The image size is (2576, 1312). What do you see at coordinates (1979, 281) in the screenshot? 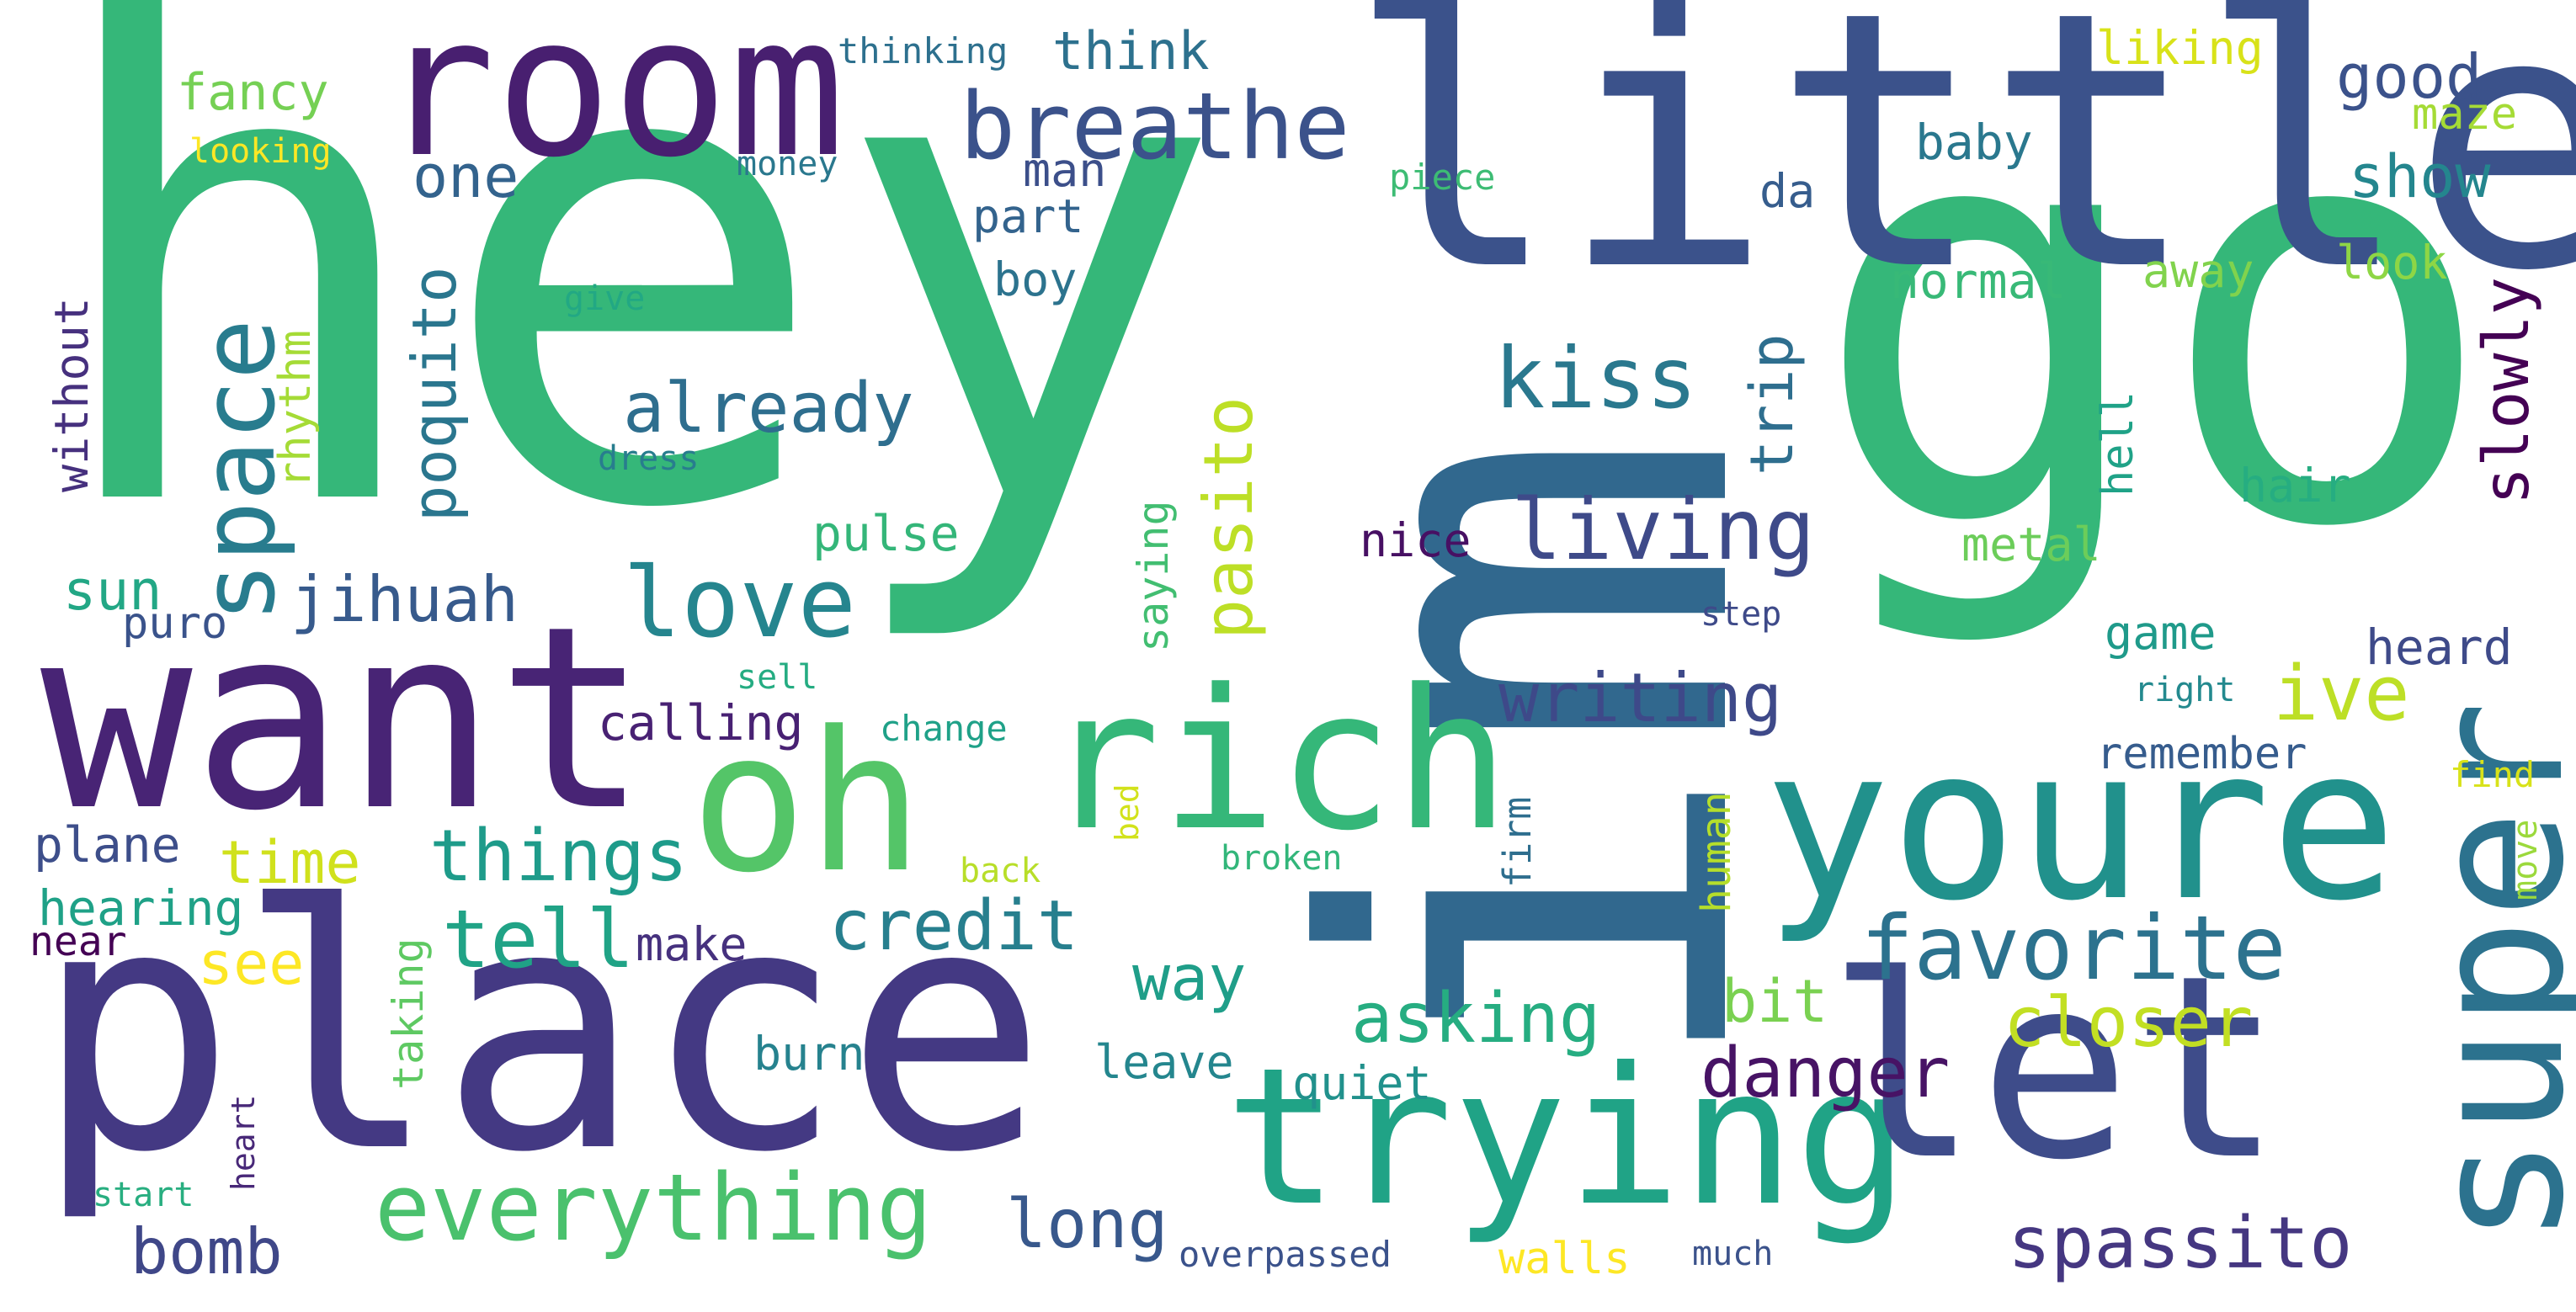
I see `word-normal: normal` at bounding box center [1979, 281].